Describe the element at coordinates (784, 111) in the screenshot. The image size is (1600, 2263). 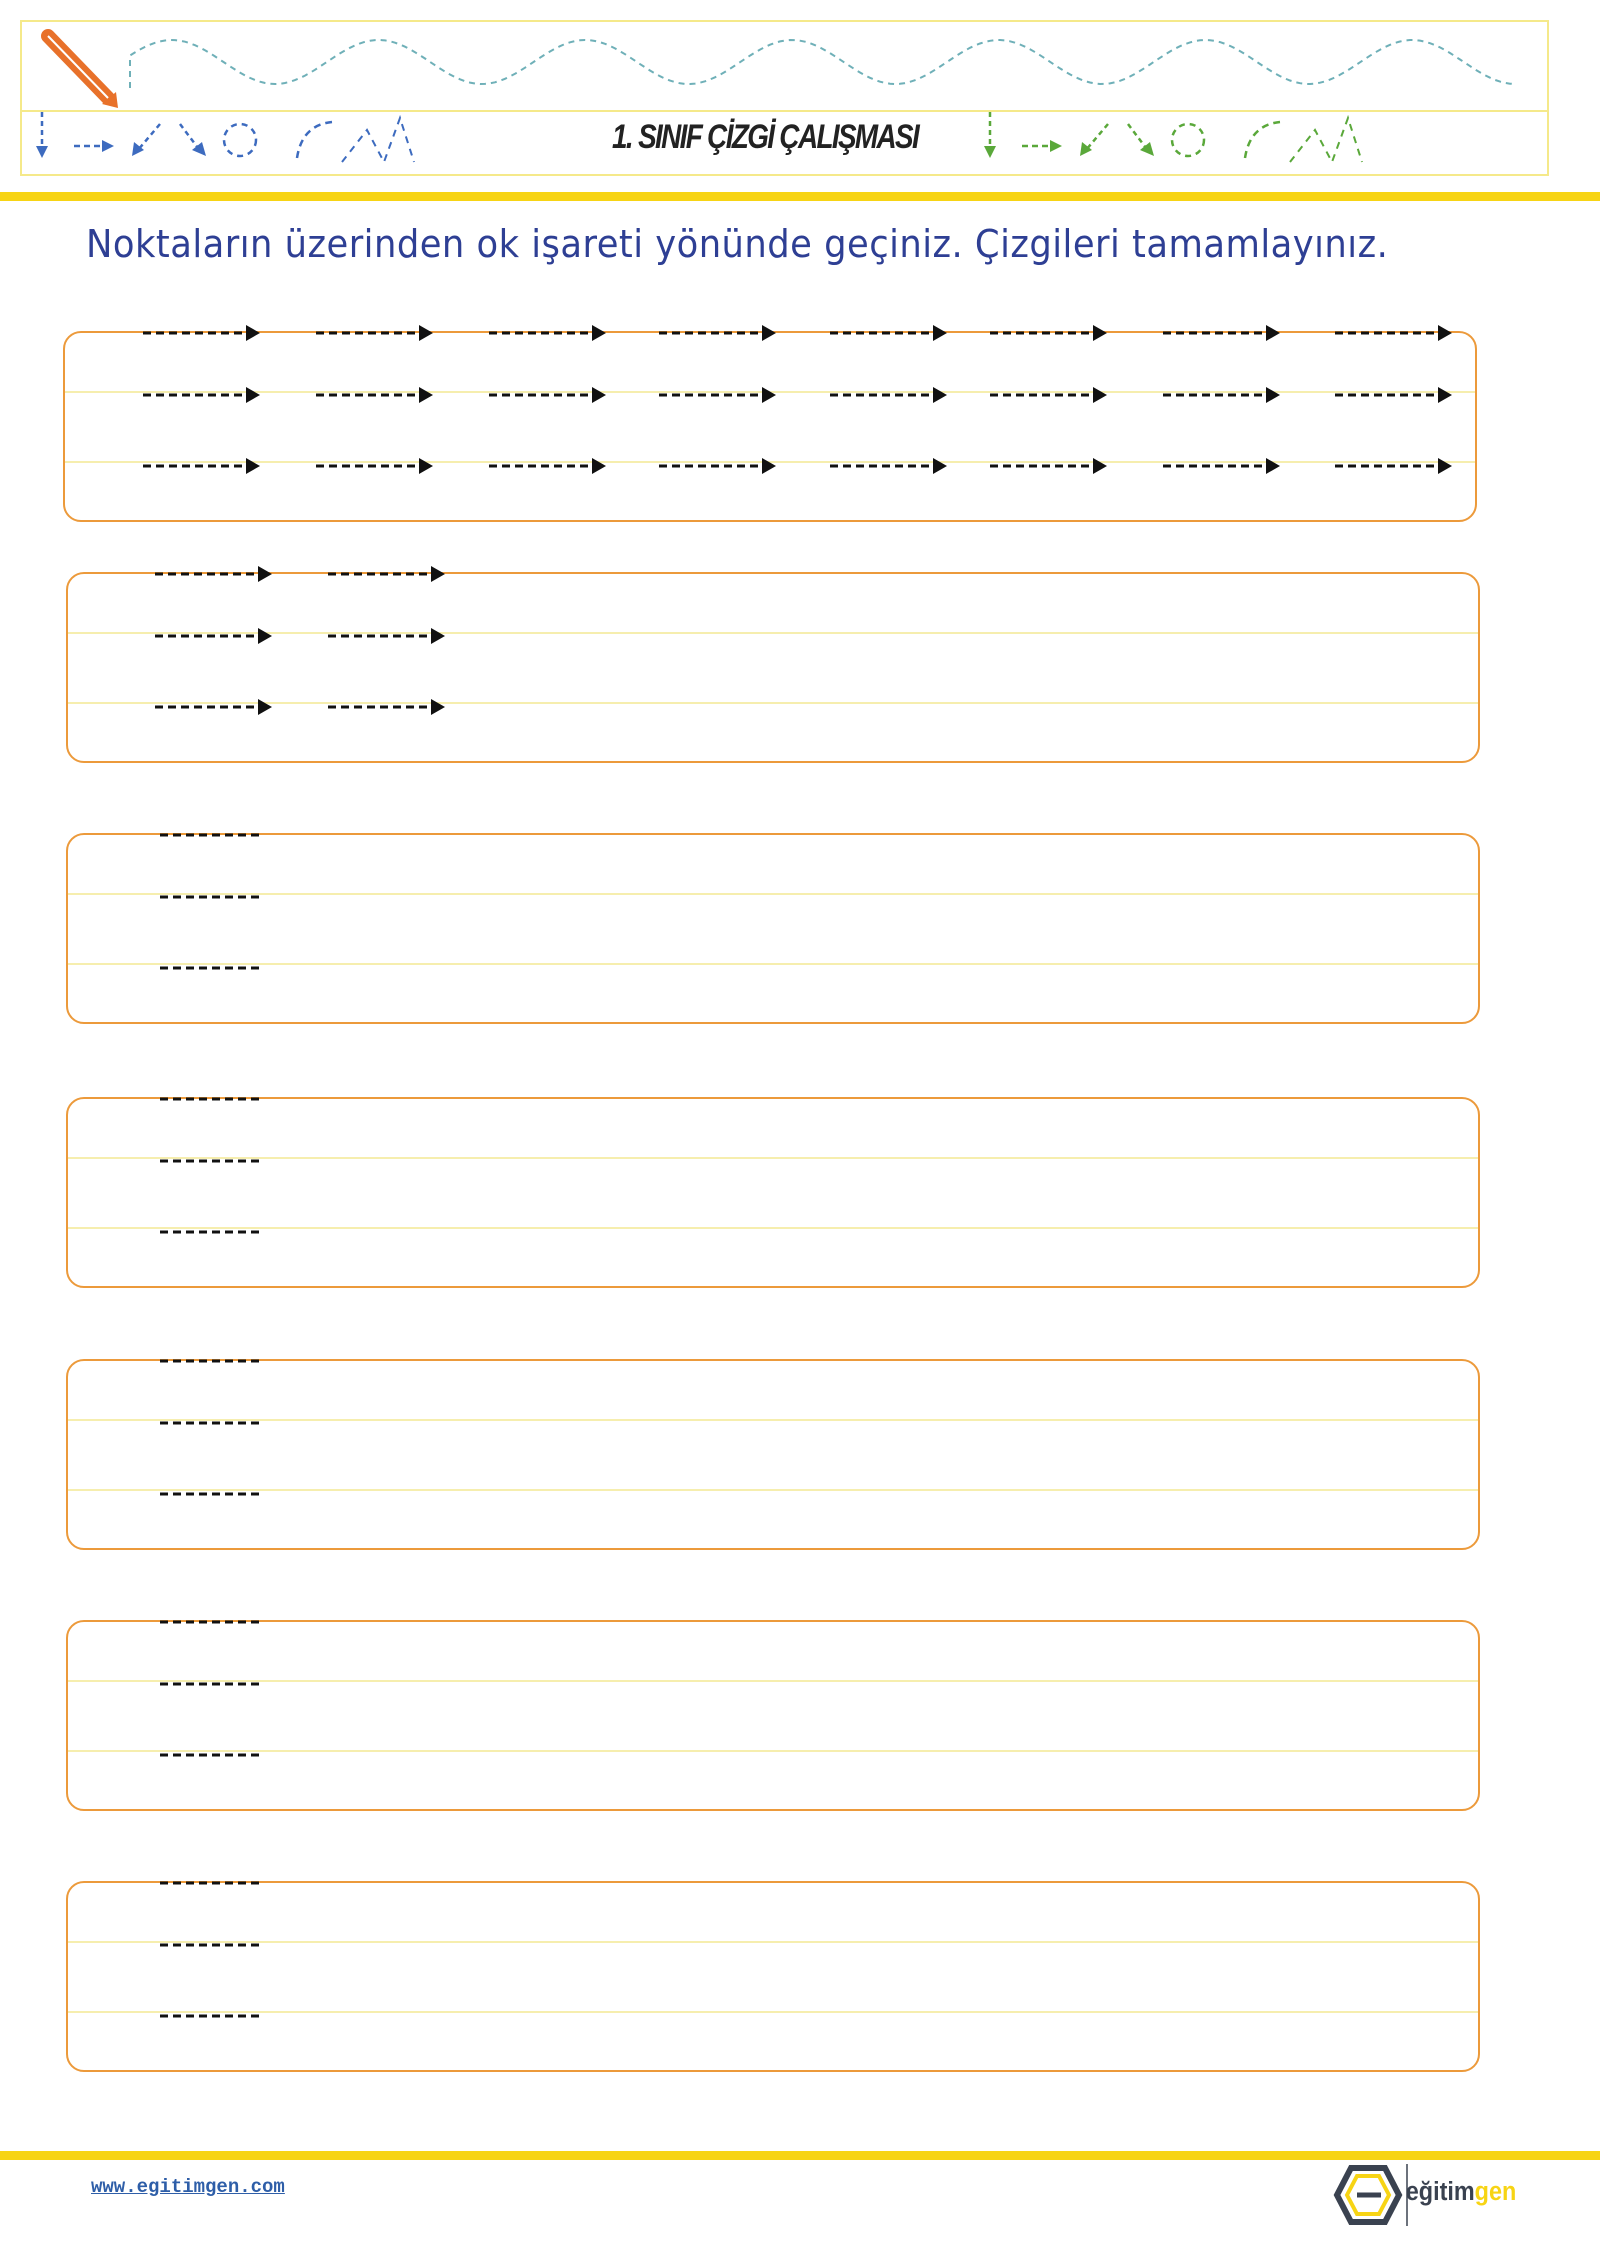
I see `header-divider` at that location.